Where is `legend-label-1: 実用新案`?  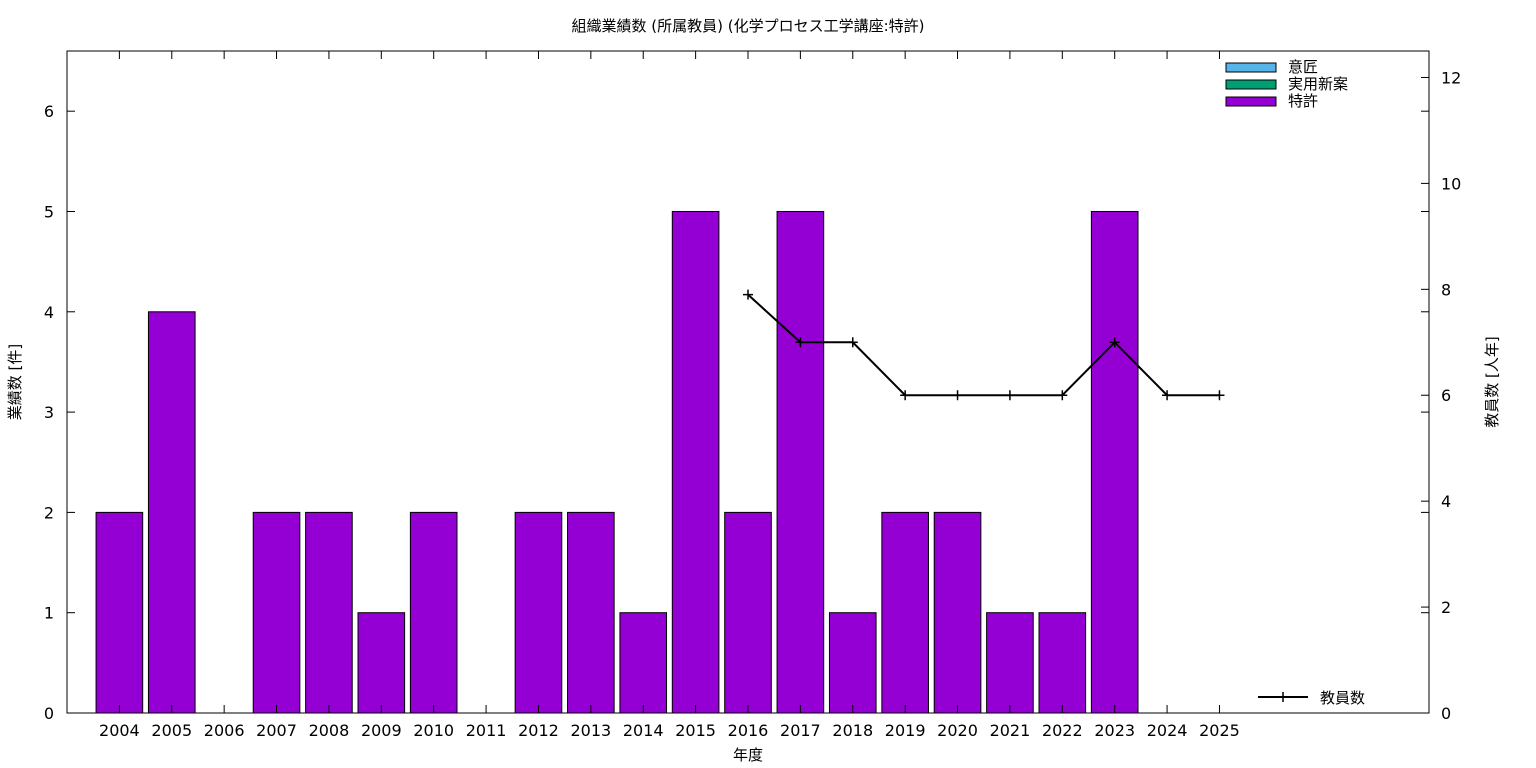
legend-label-1: 実用新案 is located at coordinates (1318, 84).